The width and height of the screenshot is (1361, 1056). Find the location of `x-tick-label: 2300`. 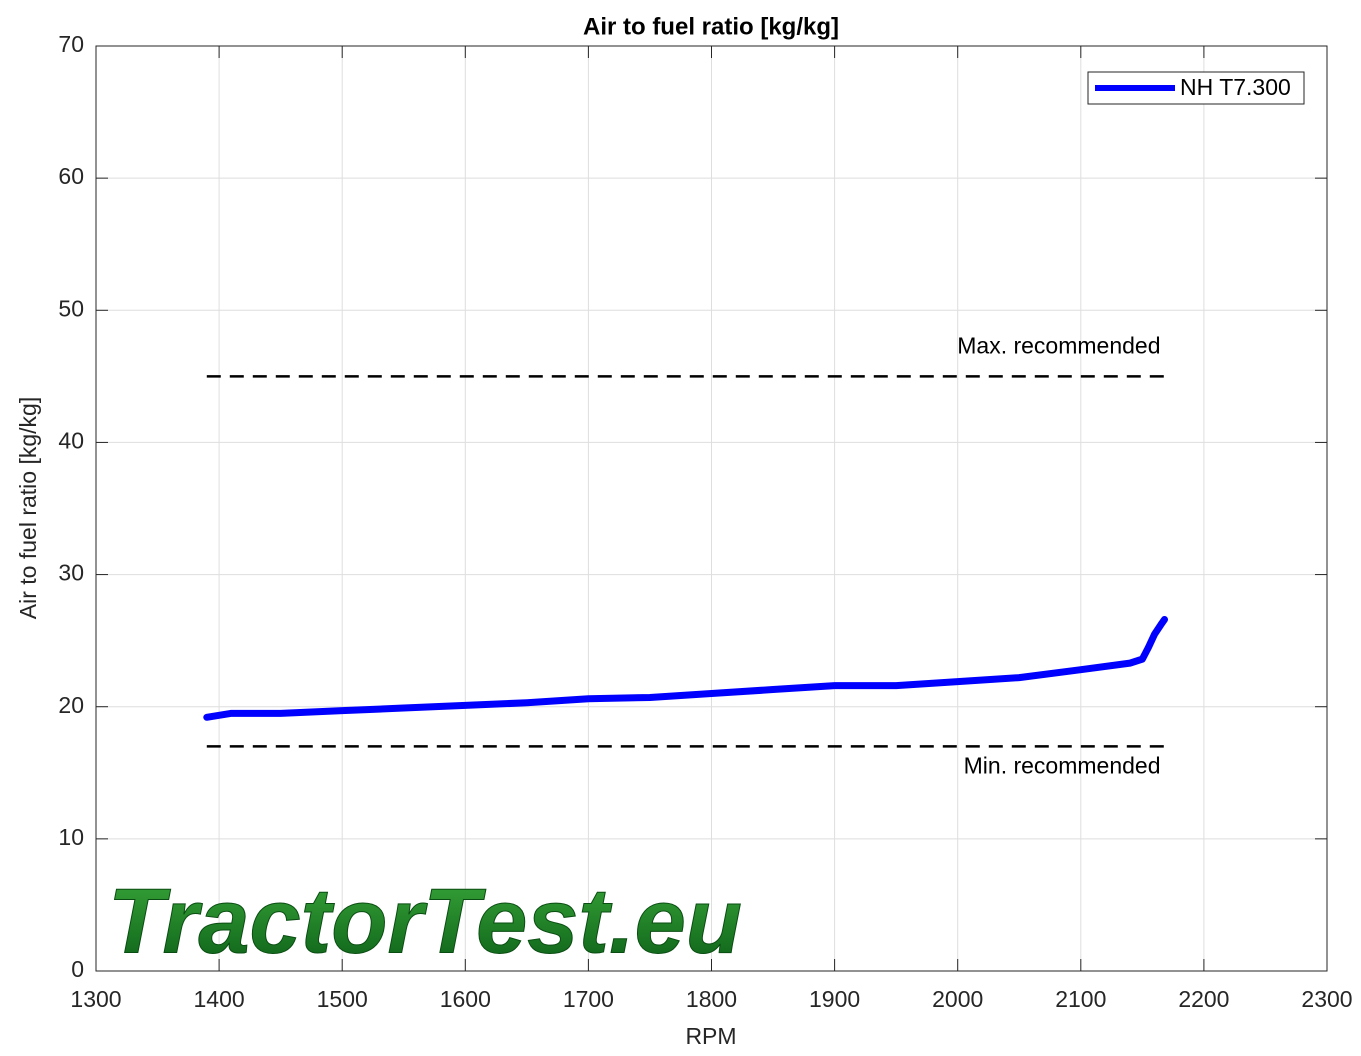

x-tick-label: 2300 is located at coordinates (1326, 999).